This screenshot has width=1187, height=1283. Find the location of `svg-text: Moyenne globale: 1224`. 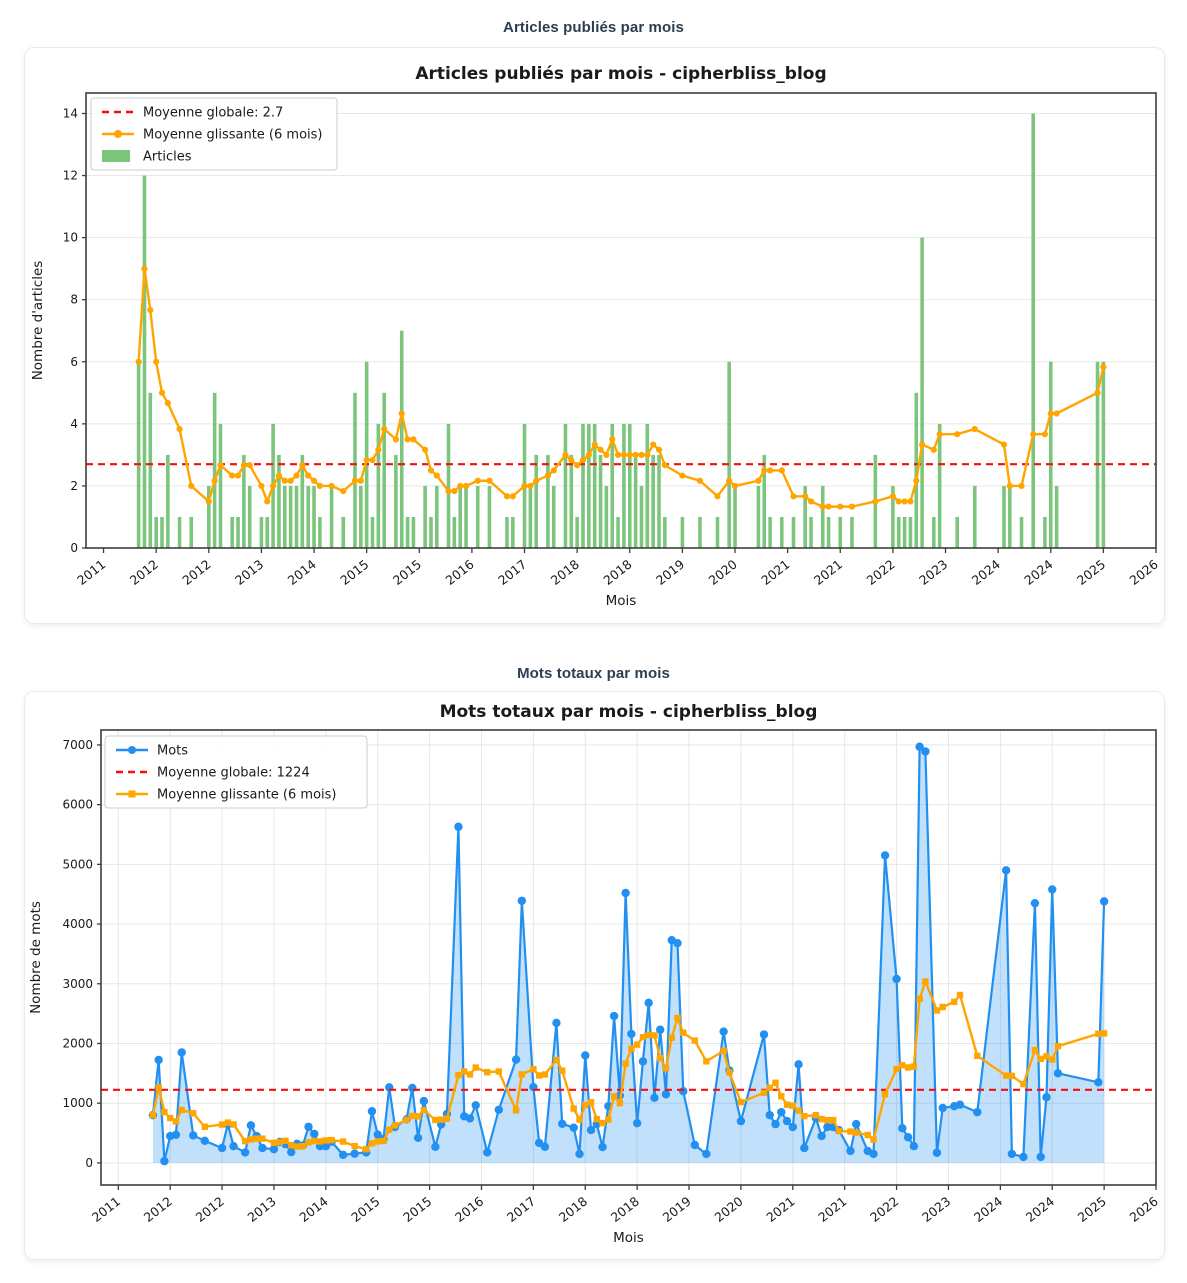

svg-text: Moyenne globale: 1224 is located at coordinates (233, 773).